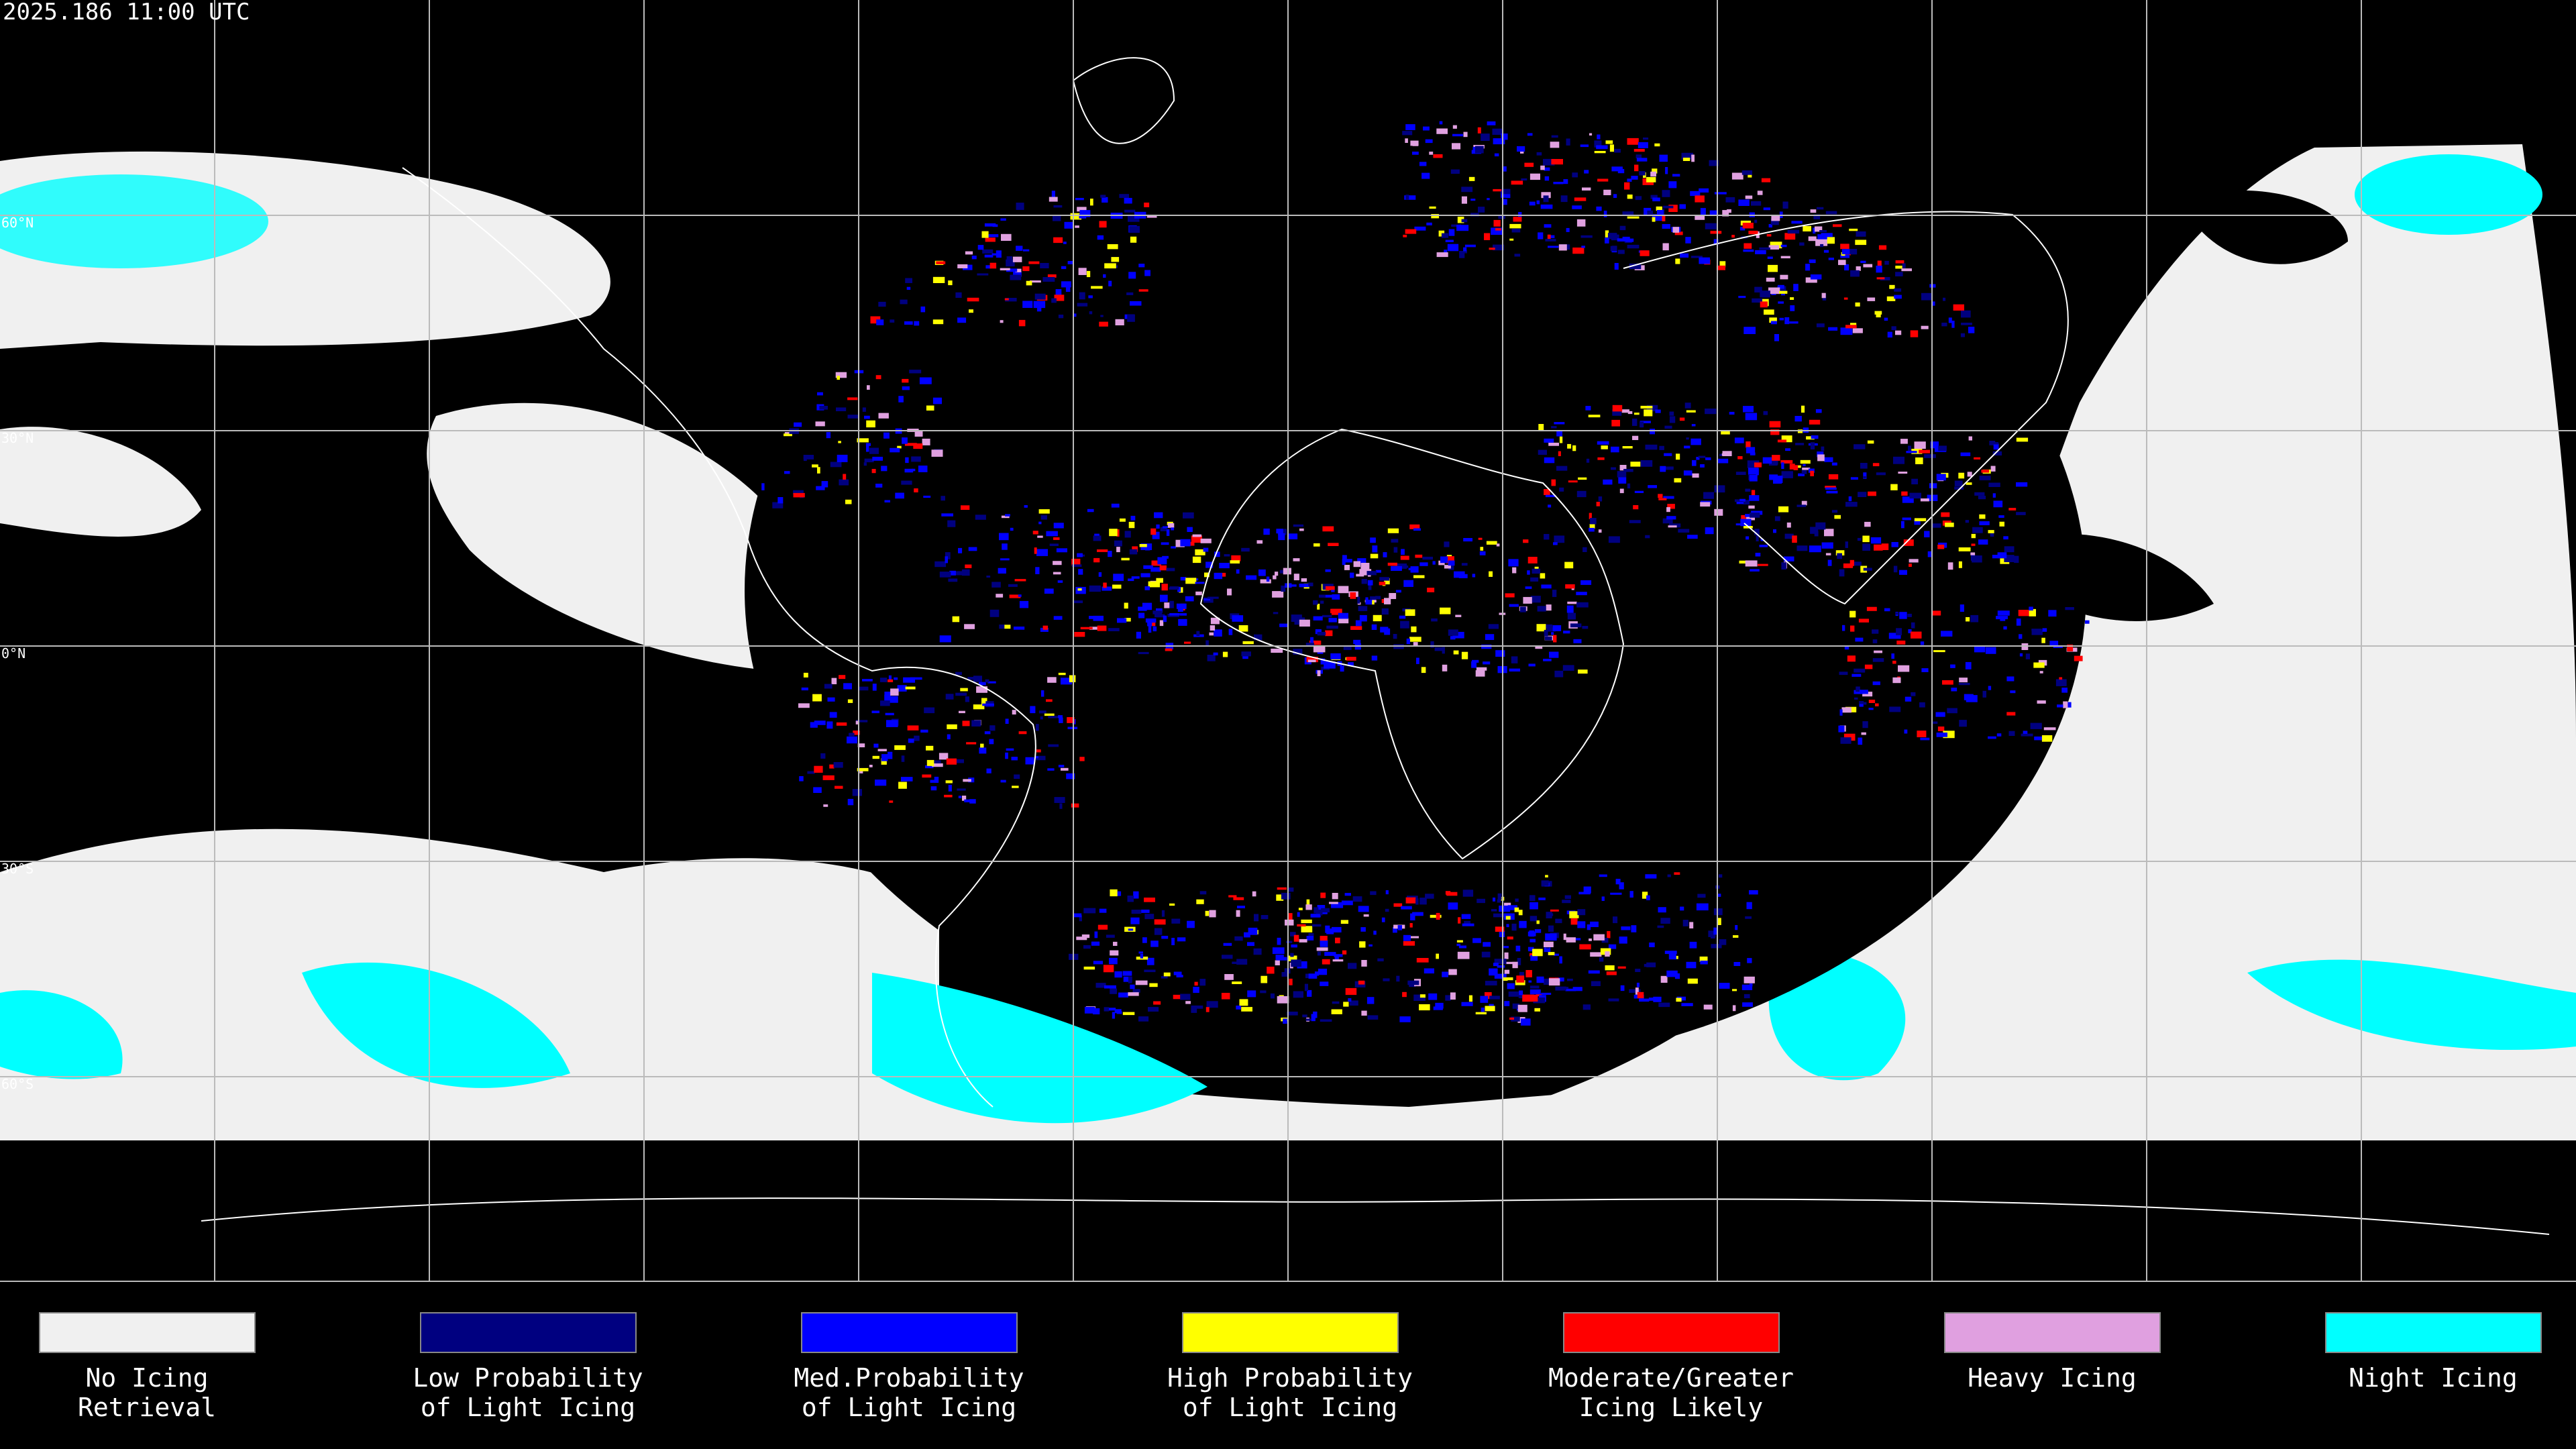 The width and height of the screenshot is (2576, 1449). I want to click on legend-swatch, so click(1671, 1332).